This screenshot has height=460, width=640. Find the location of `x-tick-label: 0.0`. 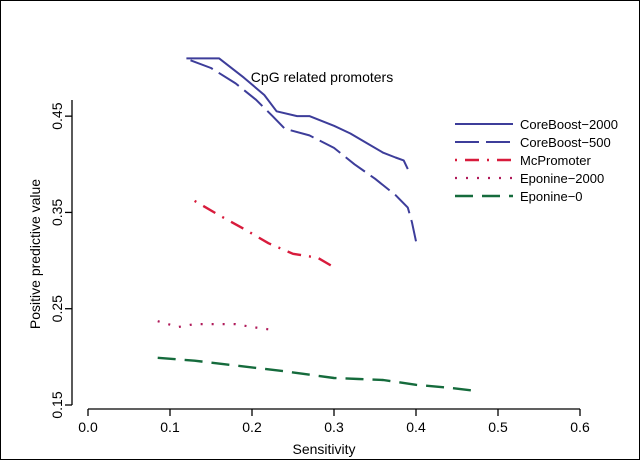

x-tick-label: 0.0 is located at coordinates (88, 427).